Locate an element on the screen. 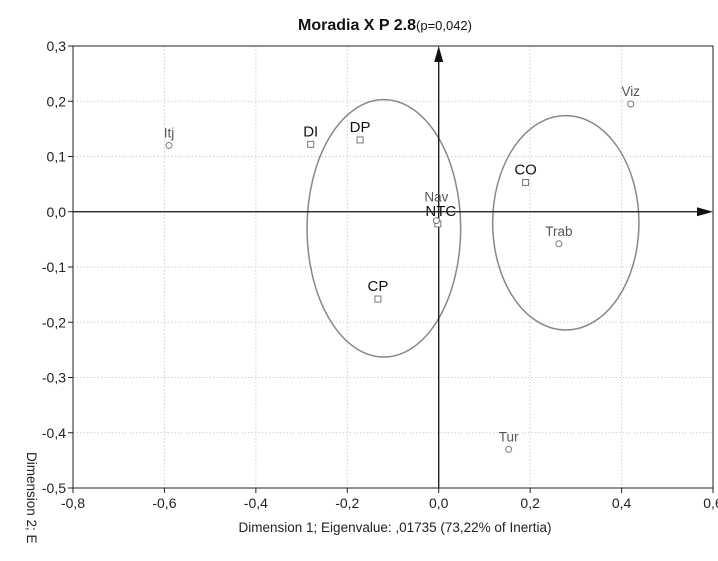 The image size is (718, 561). point-label: DP is located at coordinates (360, 127).